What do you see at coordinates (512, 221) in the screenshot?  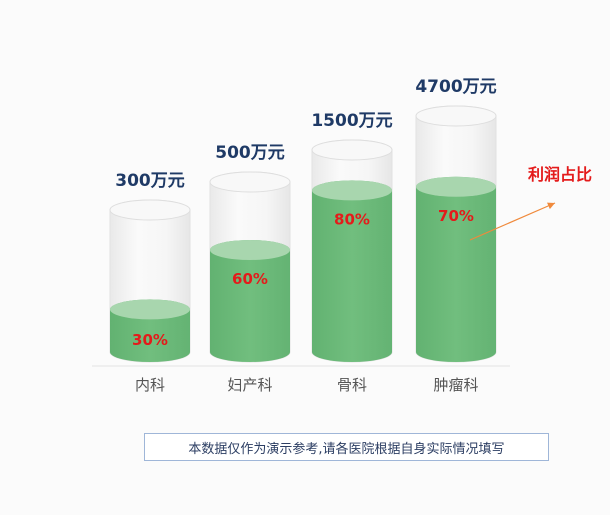 I see `annotation-arrow` at bounding box center [512, 221].